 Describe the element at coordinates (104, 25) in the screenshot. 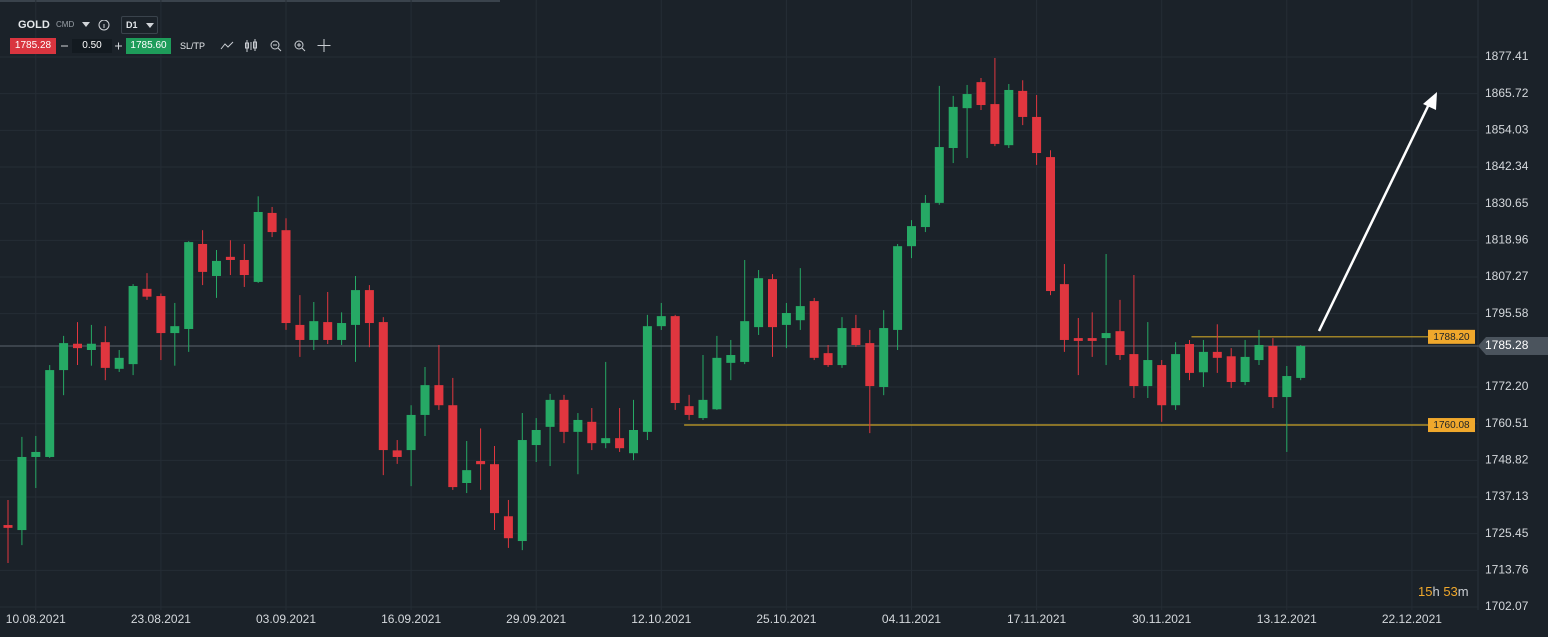

I see `info-icon` at that location.